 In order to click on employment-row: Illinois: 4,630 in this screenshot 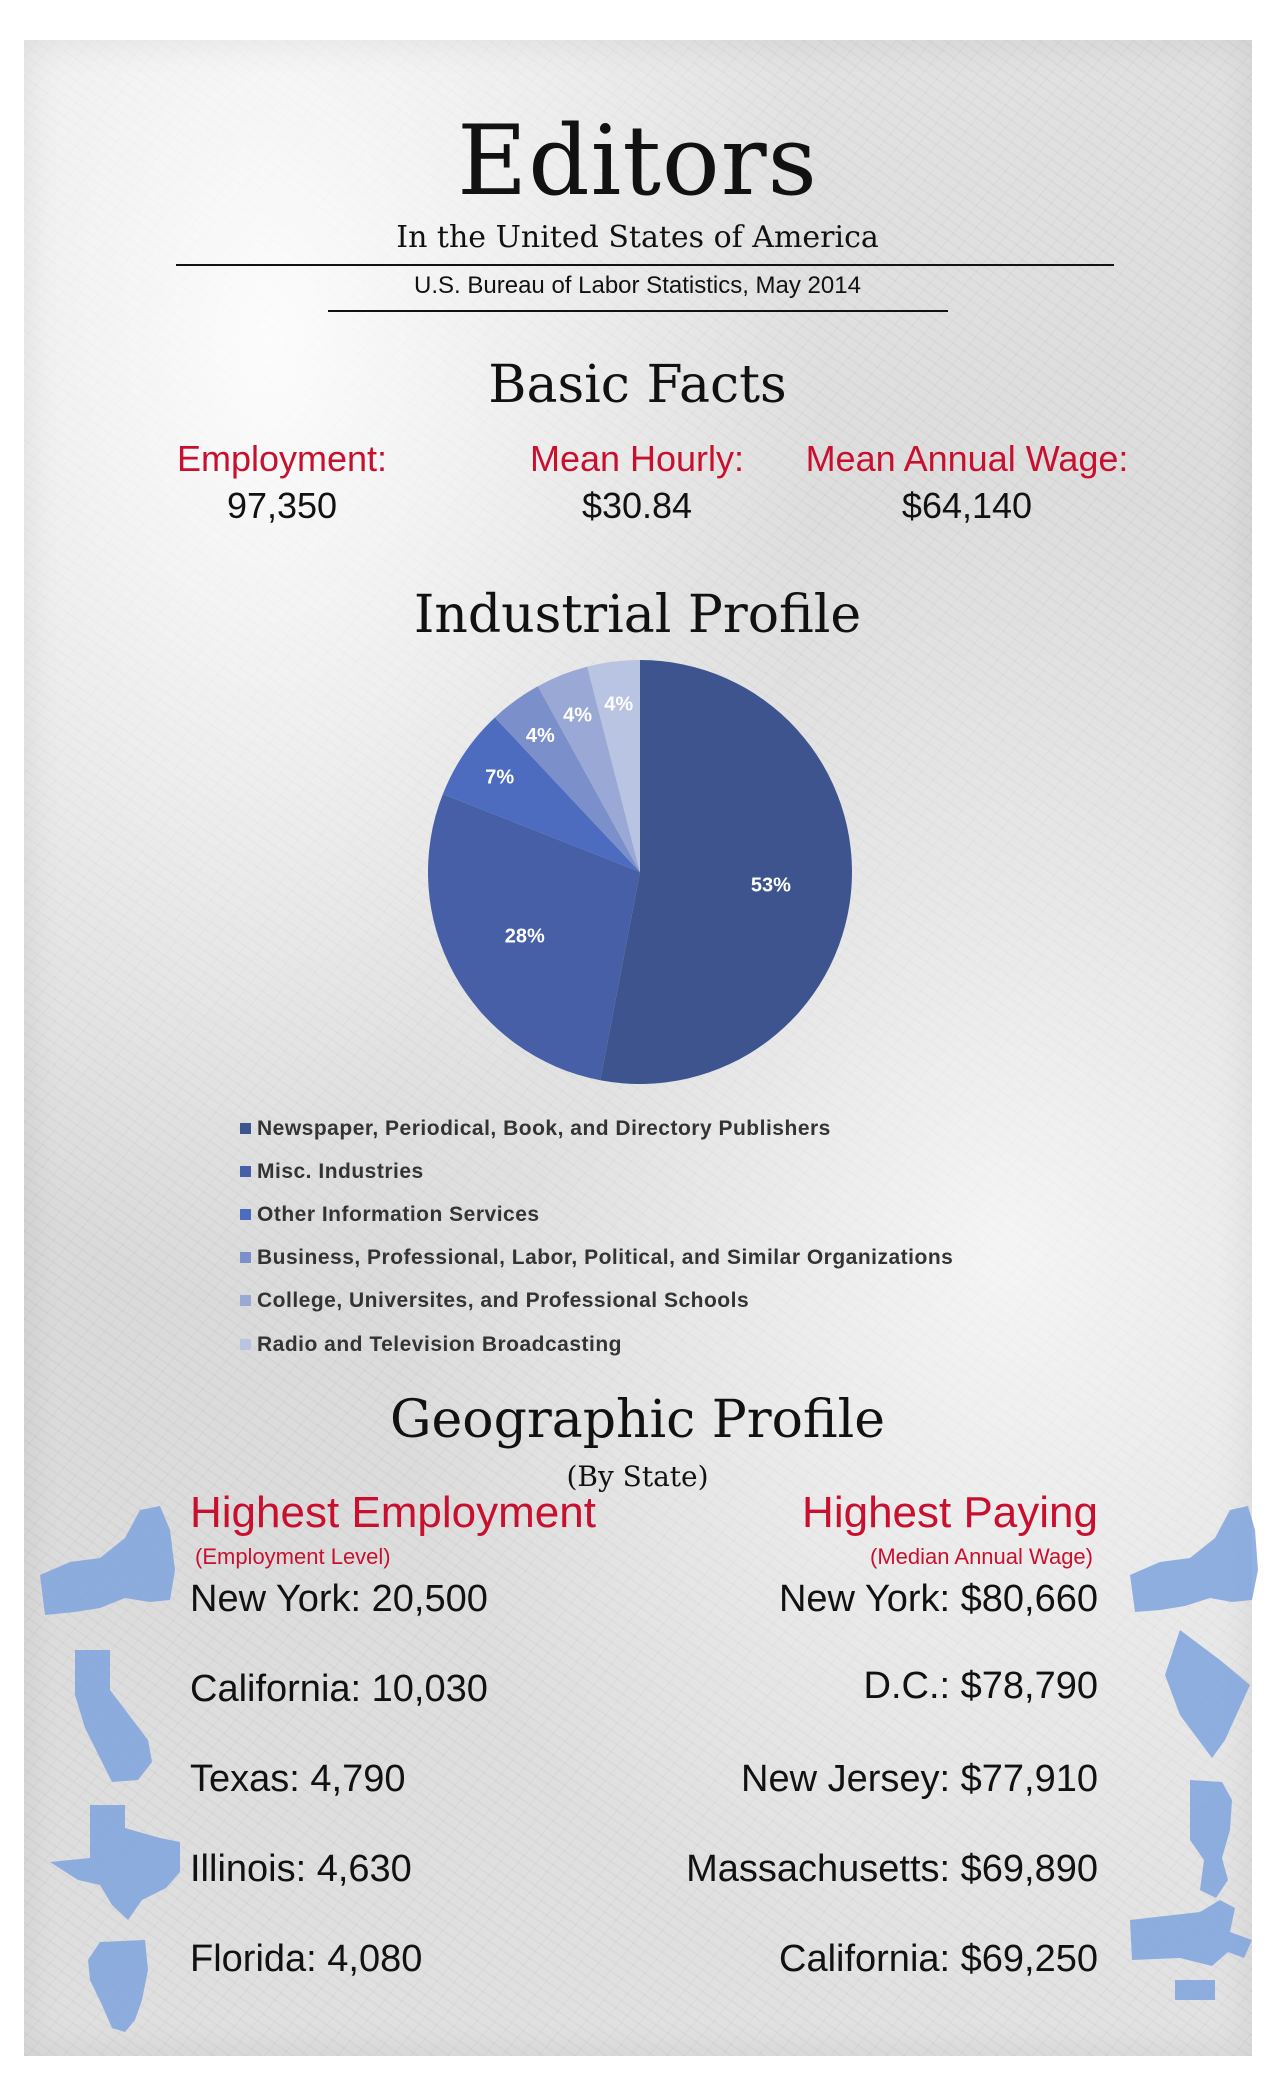, I will do `click(301, 1869)`.